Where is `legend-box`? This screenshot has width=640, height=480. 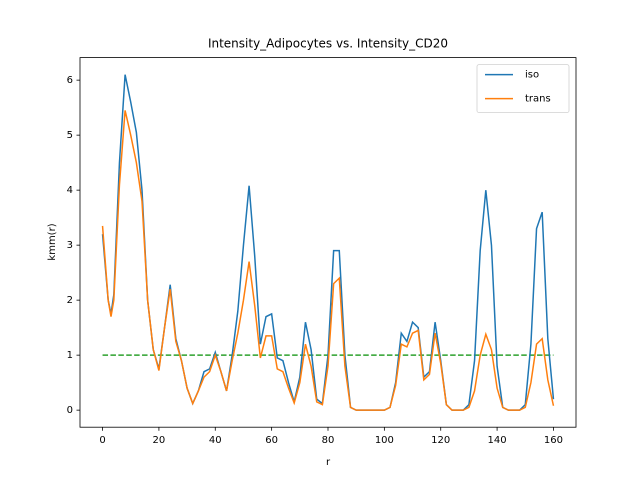
legend-box is located at coordinates (523, 88).